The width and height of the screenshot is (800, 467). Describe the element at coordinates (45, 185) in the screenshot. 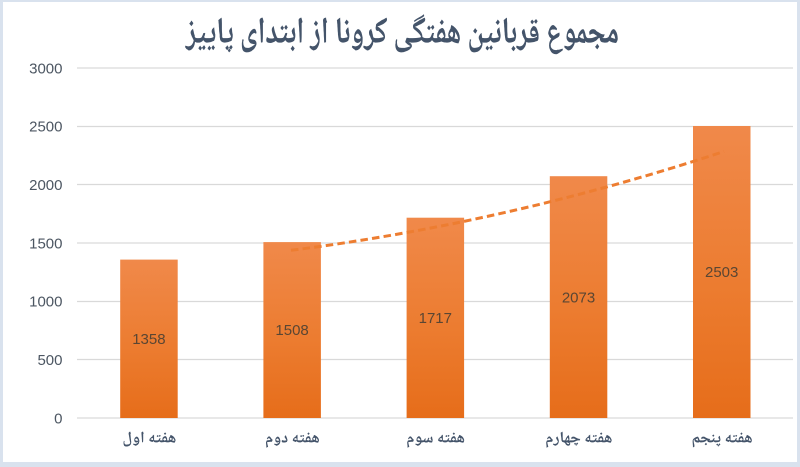

I see `svg-text: 2000` at that location.